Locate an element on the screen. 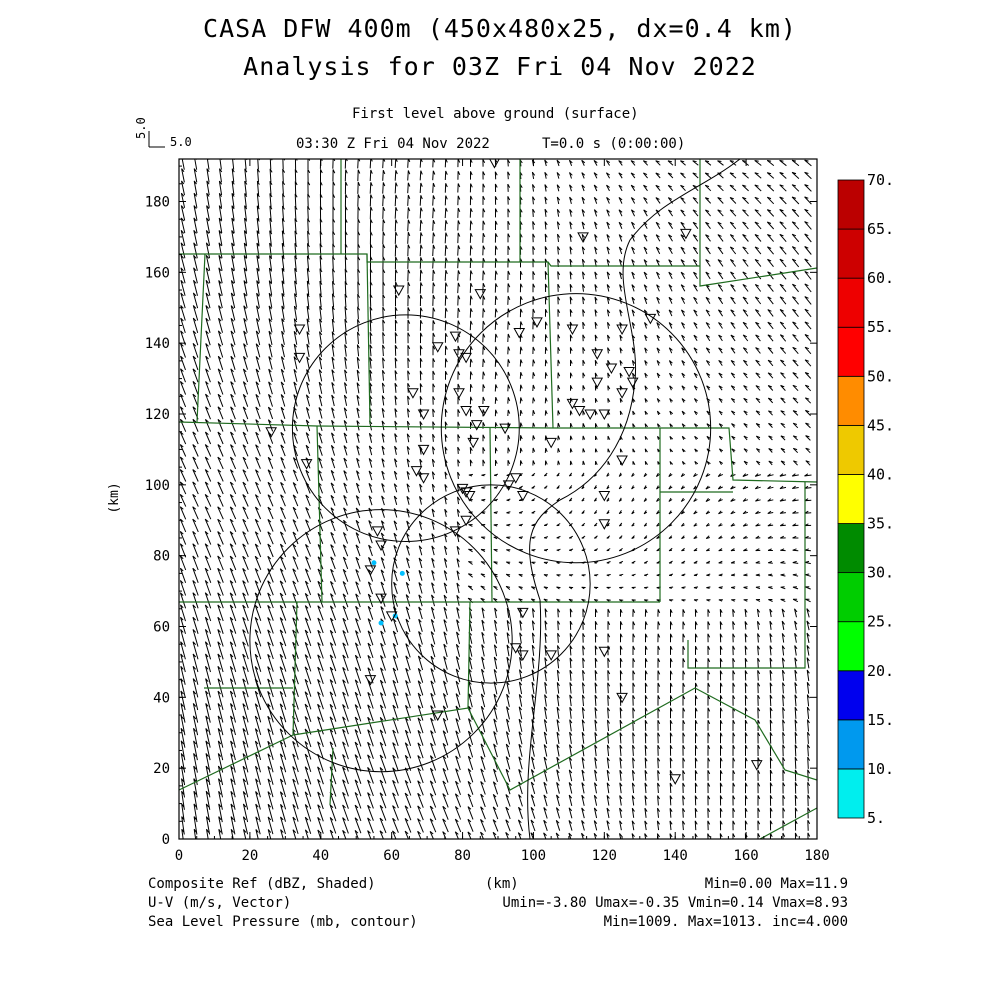 This screenshot has height=1000, width=1000. x-tick-label: 120 is located at coordinates (604, 856).